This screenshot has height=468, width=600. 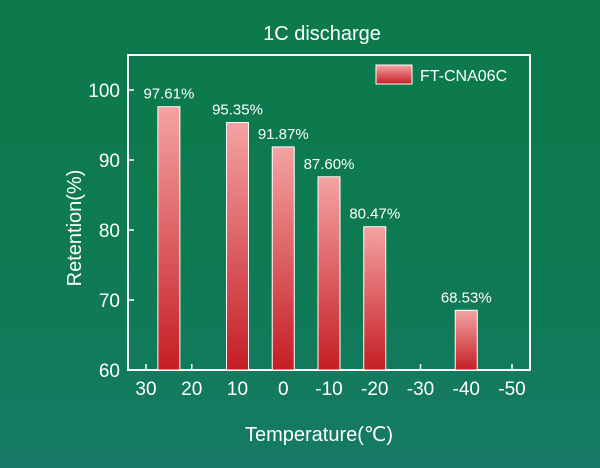 I want to click on bar-value-label: 87.60%, so click(x=329, y=164).